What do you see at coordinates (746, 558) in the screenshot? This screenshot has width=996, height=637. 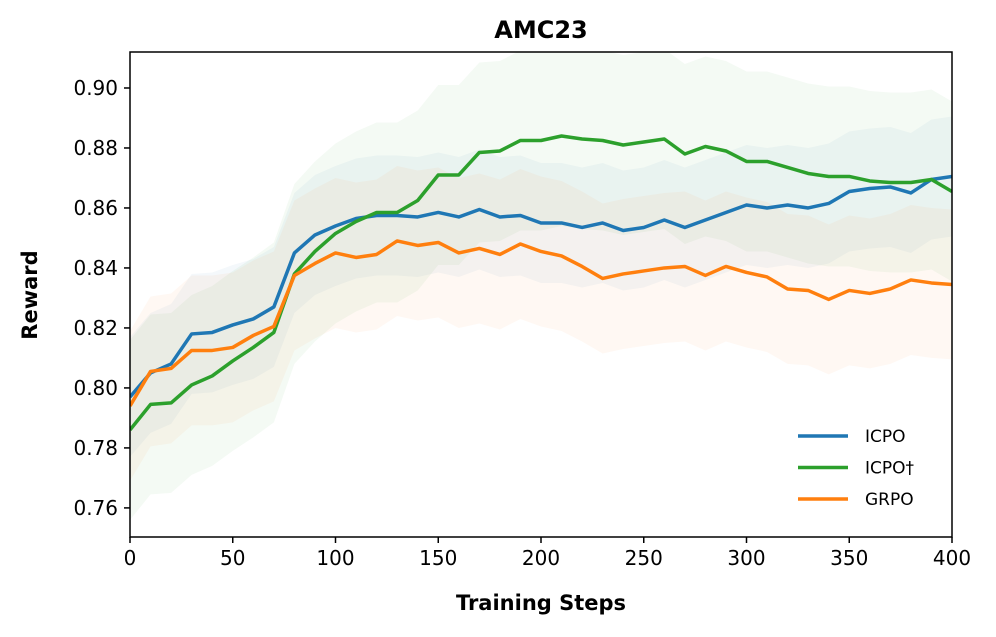 I see `x-tick-label: 300` at bounding box center [746, 558].